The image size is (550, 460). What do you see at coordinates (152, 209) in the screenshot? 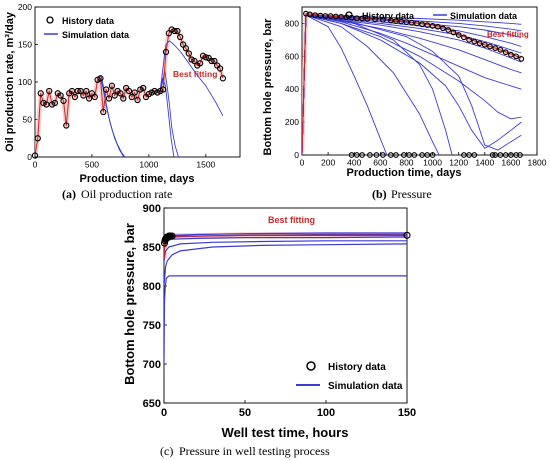
I see `y-tick-label-c: 900` at bounding box center [152, 209].